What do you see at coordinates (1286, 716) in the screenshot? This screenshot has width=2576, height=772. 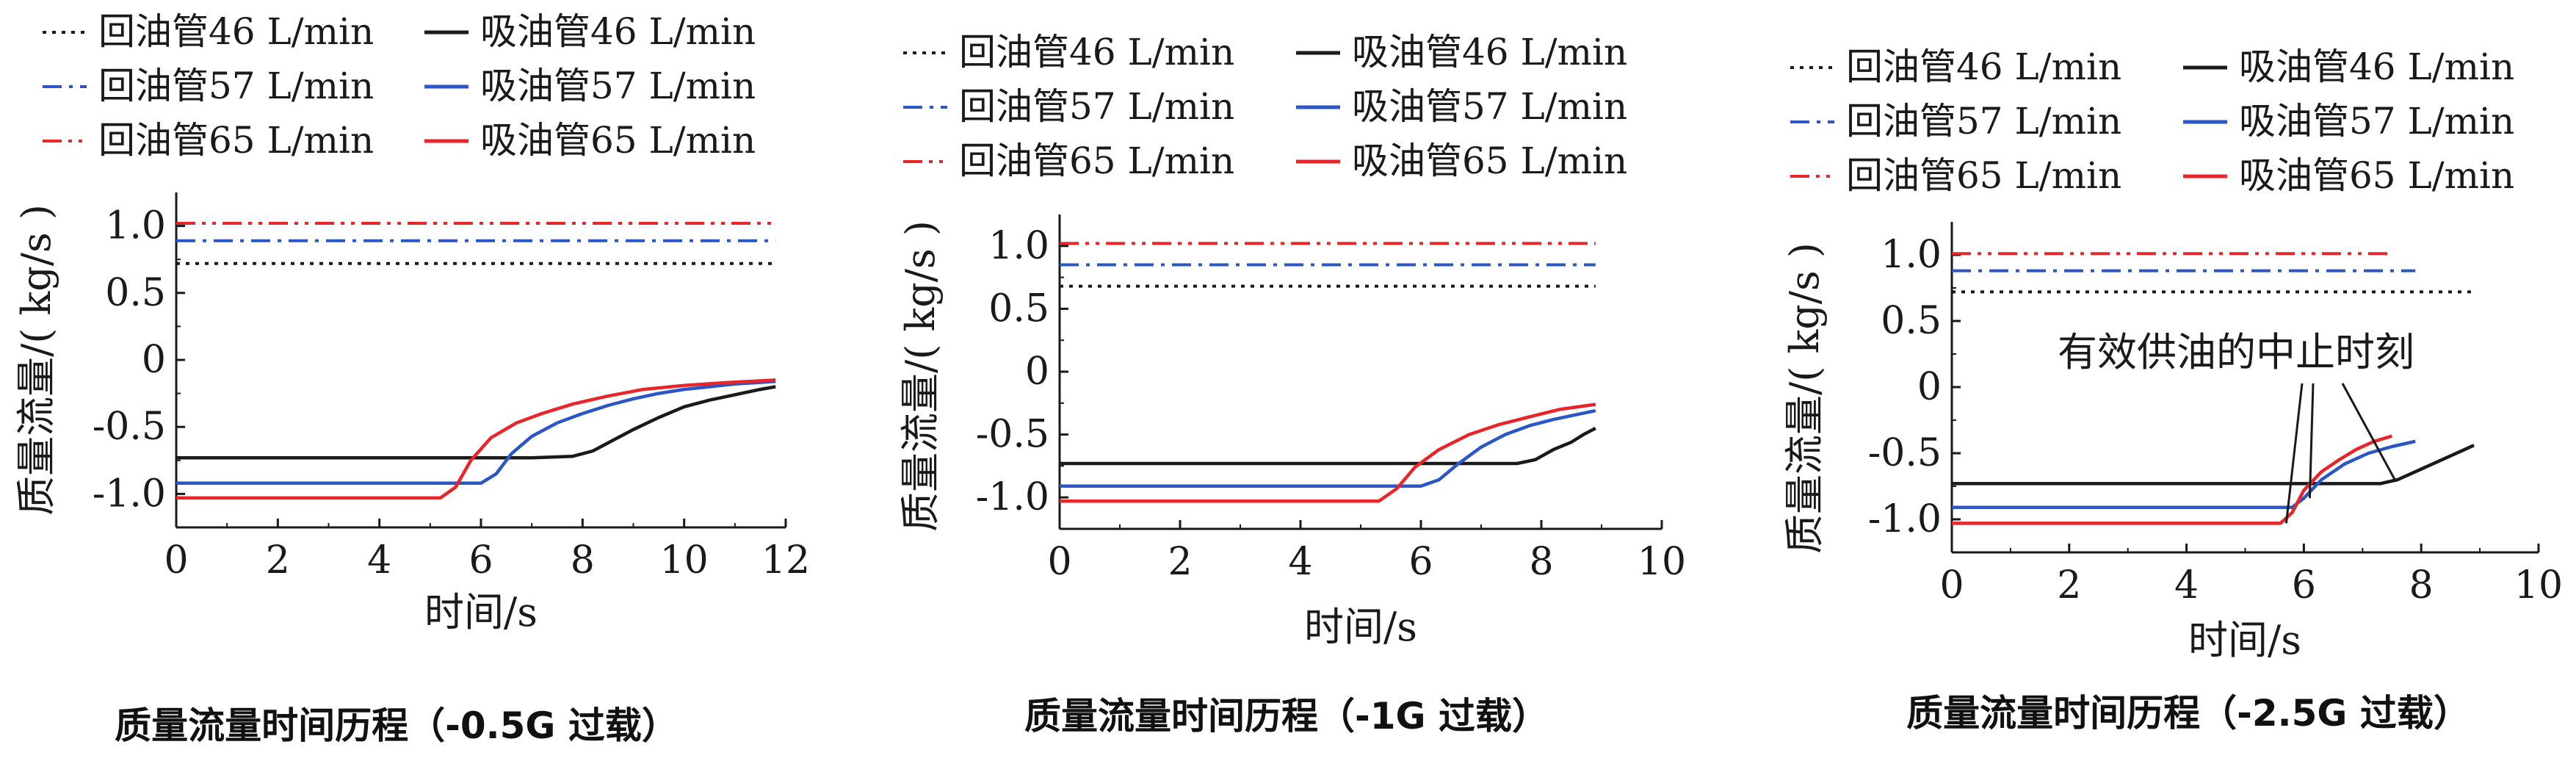 I see `chart-caption: 质量流量时间历程（-1G 过载）` at bounding box center [1286, 716].